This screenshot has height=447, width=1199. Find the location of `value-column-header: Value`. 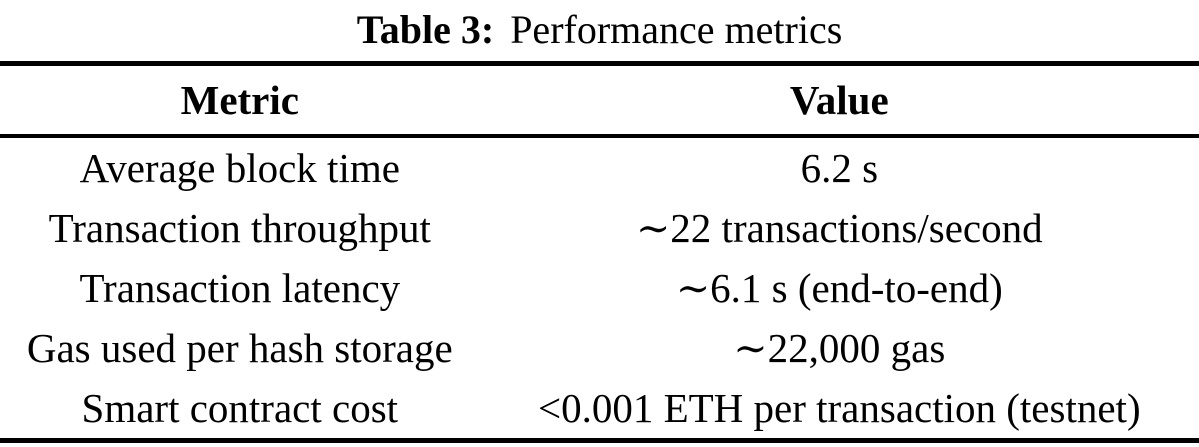

value-column-header: Value is located at coordinates (839, 100).